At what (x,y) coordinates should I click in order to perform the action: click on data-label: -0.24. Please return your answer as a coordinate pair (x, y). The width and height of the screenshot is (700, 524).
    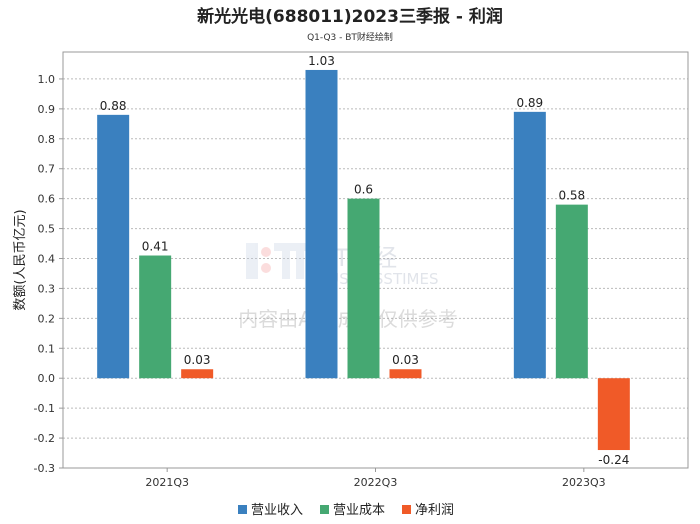
    Looking at the image, I should click on (613, 460).